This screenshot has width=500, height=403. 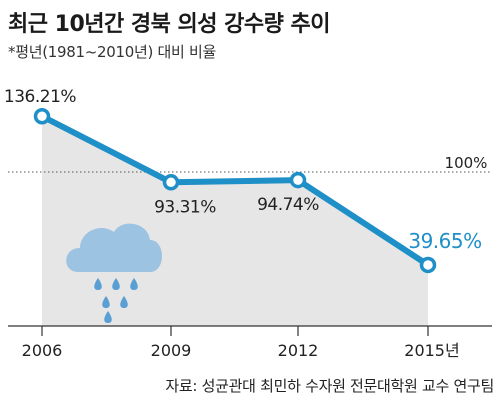 I want to click on data-label: 136.21%, so click(x=40, y=97).